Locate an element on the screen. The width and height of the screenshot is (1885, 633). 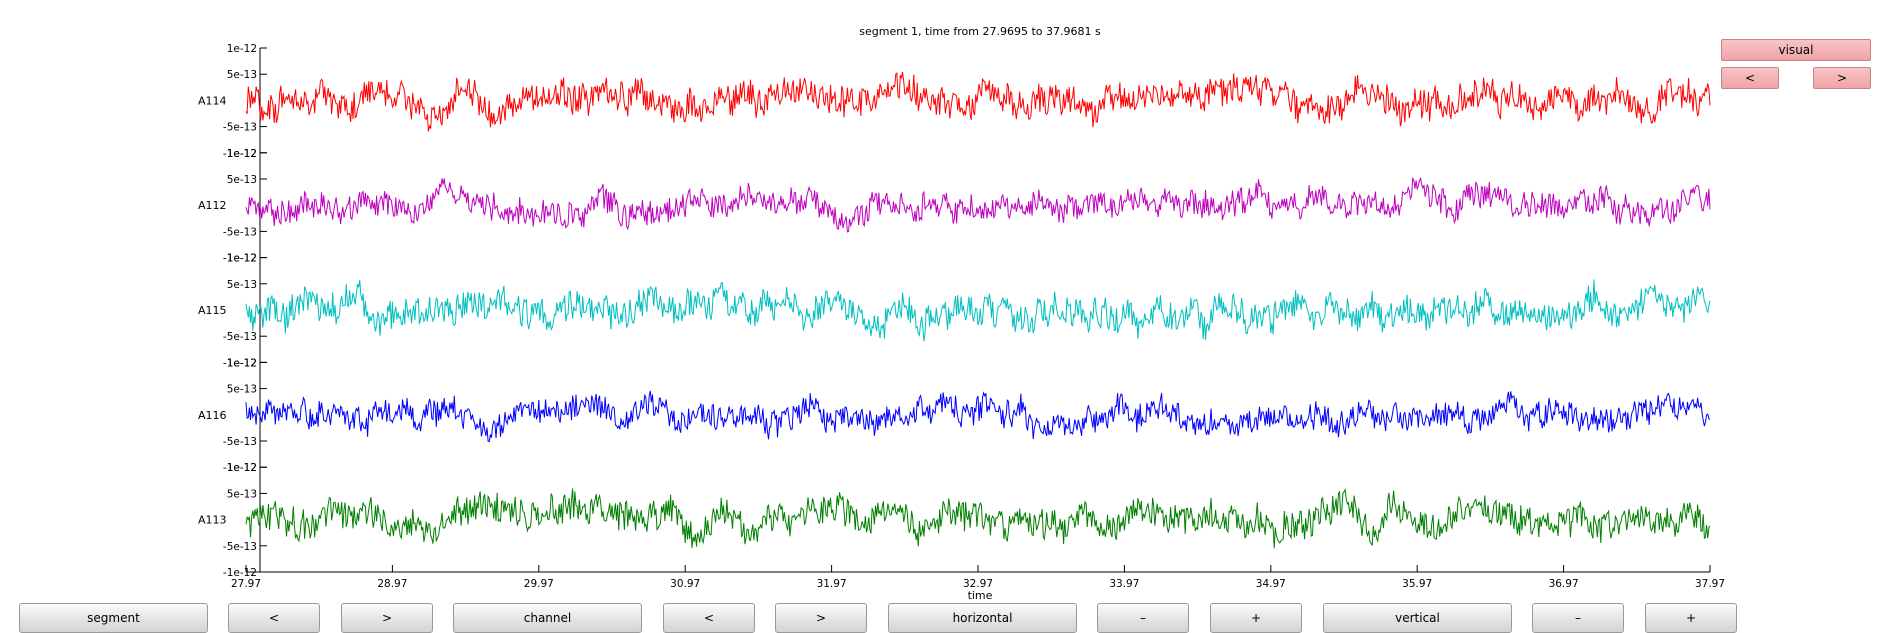
x-tick-label: 34.97 is located at coordinates (1271, 584).